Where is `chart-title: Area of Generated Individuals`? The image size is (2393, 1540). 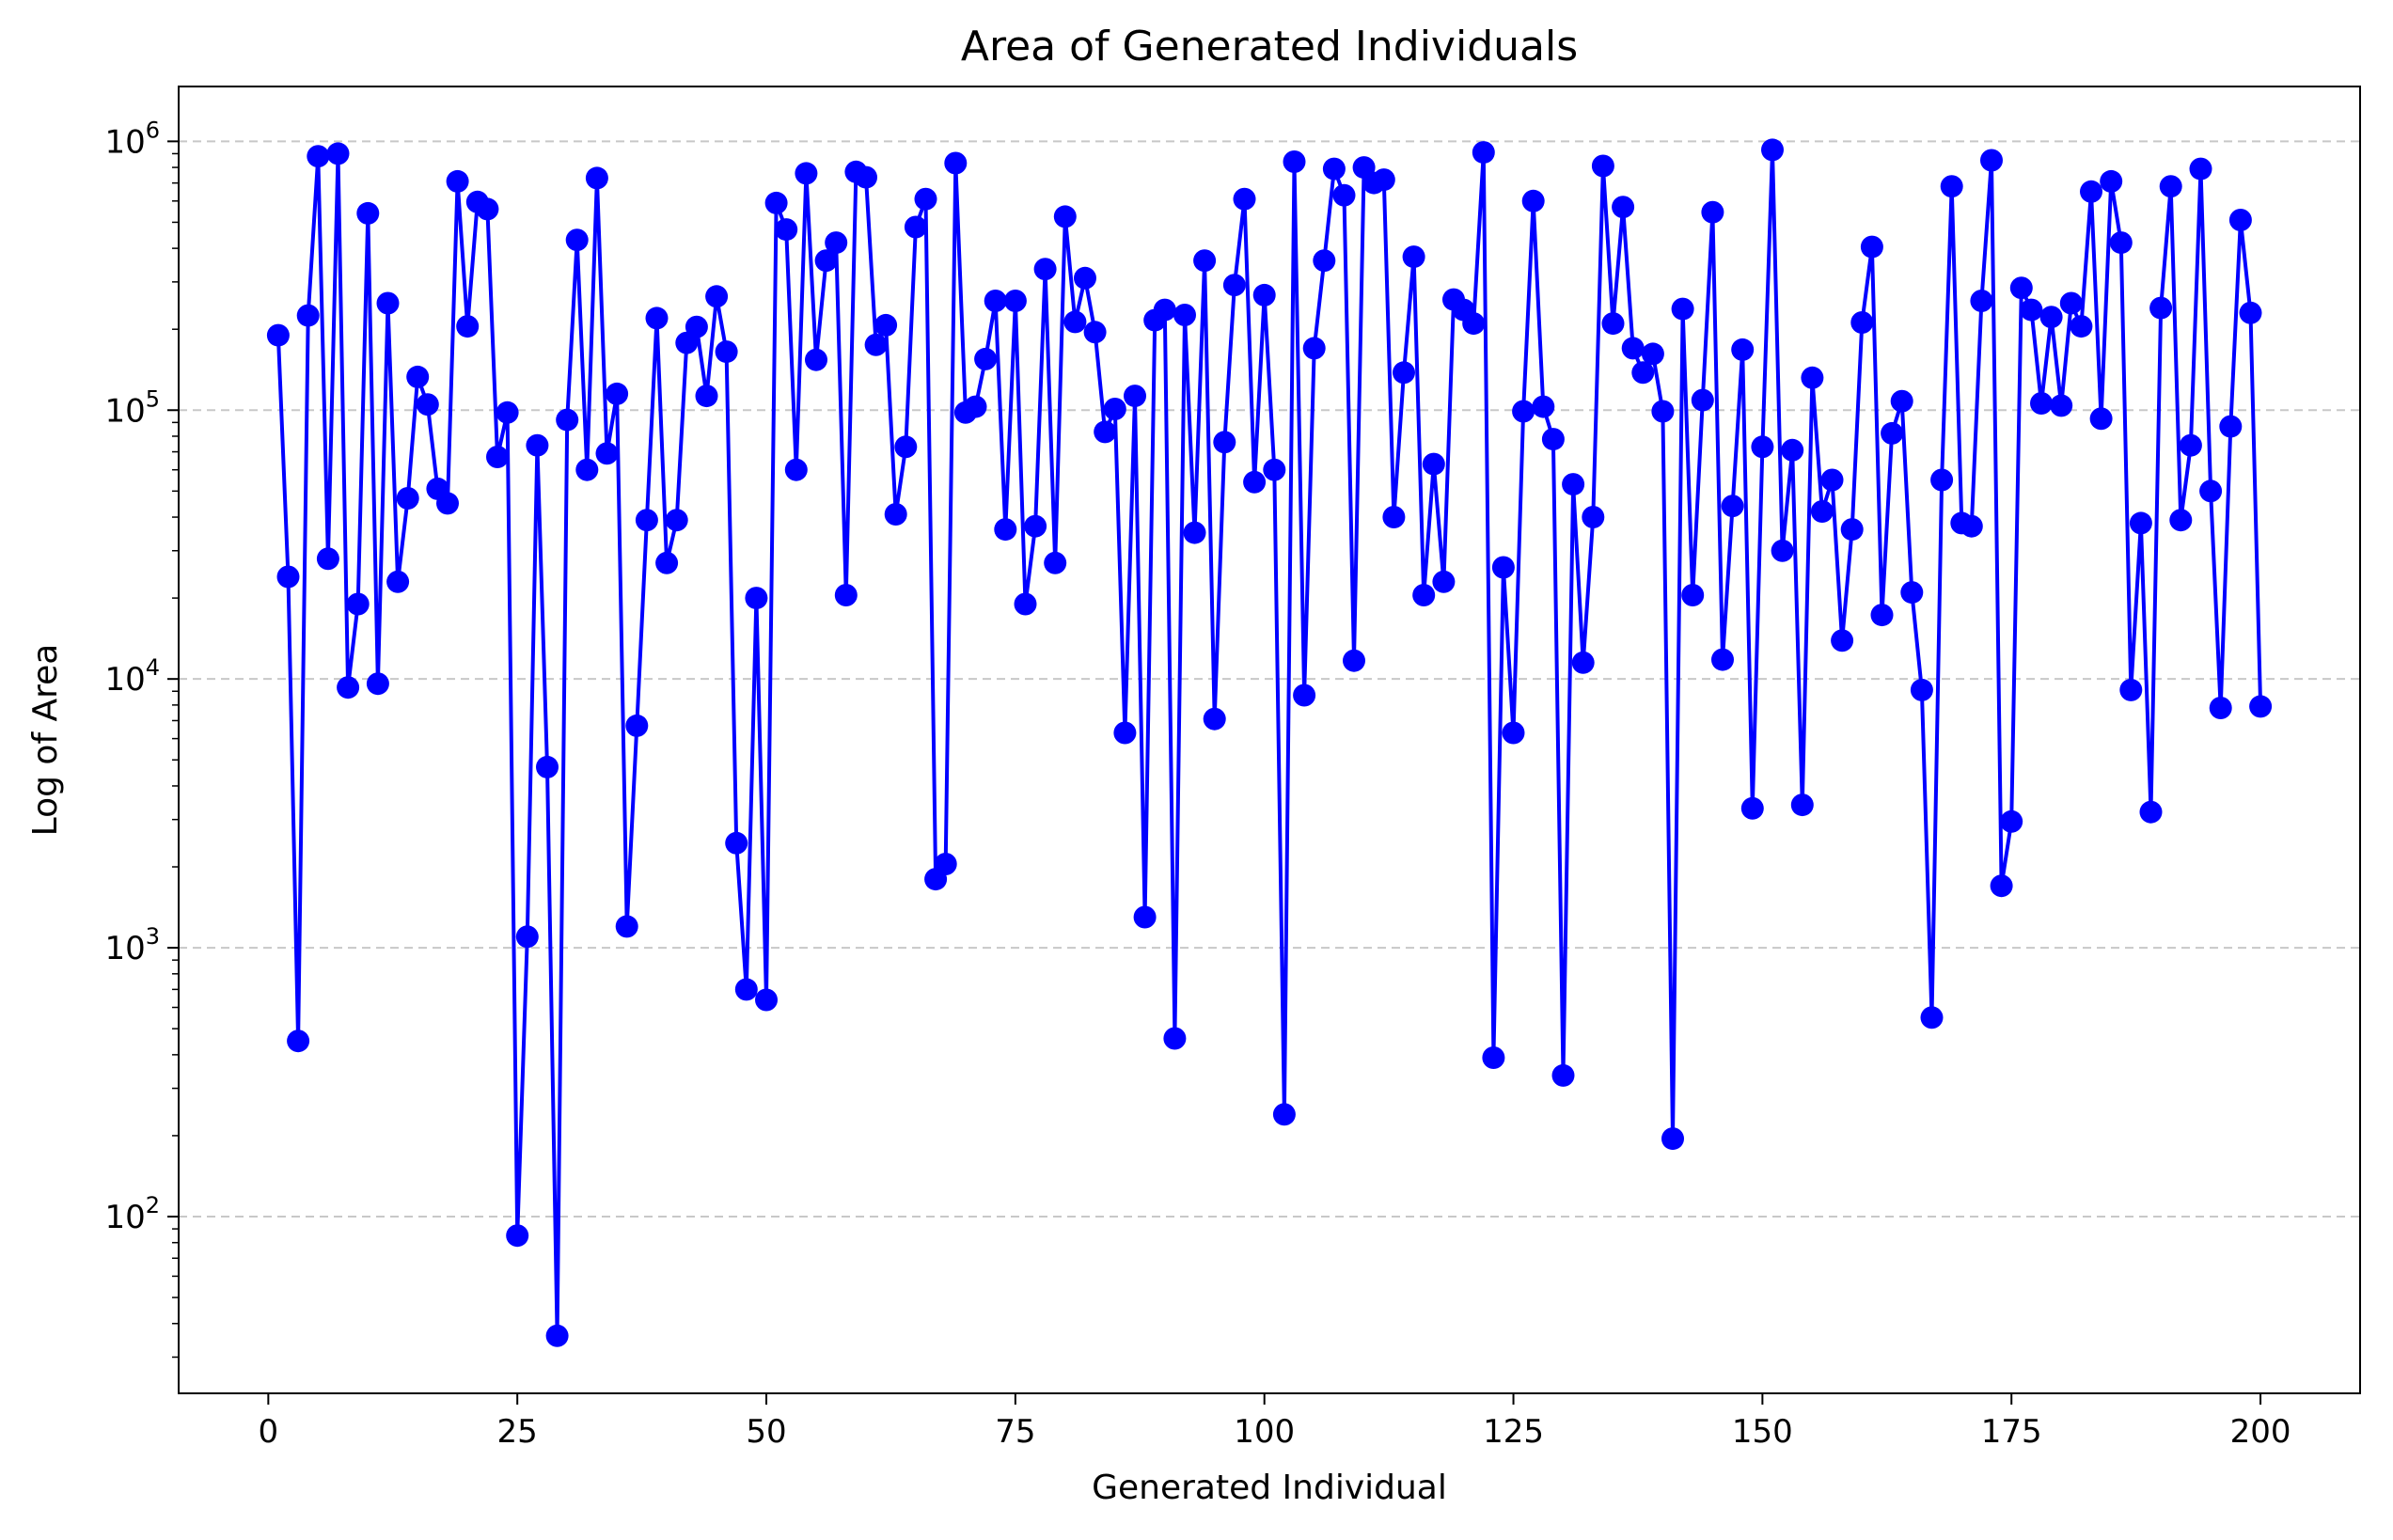 chart-title: Area of Generated Individuals is located at coordinates (1270, 47).